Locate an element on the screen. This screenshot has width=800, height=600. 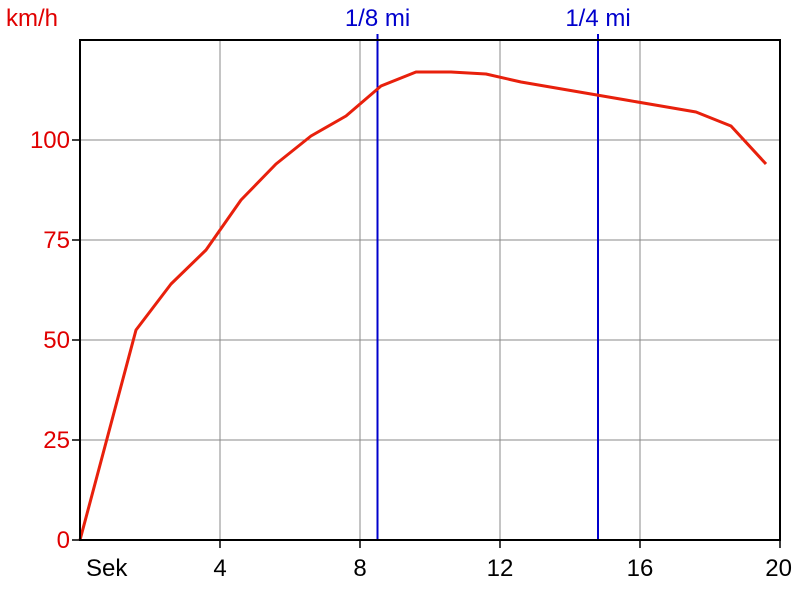
y-tick-label-4: 100 is located at coordinates (50, 140).